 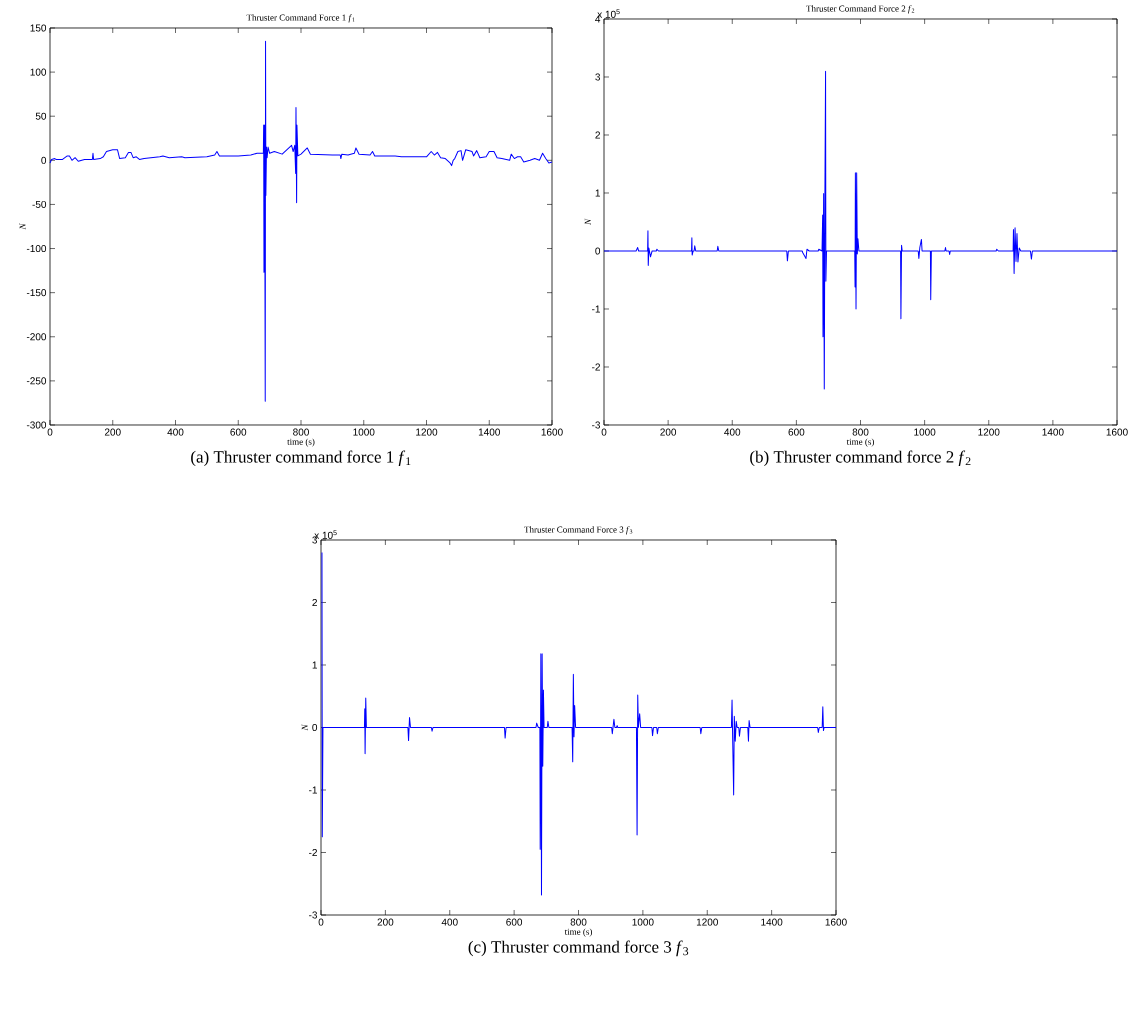 I want to click on text: (c) Thruster command force 3 f$_{3}$, so click(x=578, y=948).